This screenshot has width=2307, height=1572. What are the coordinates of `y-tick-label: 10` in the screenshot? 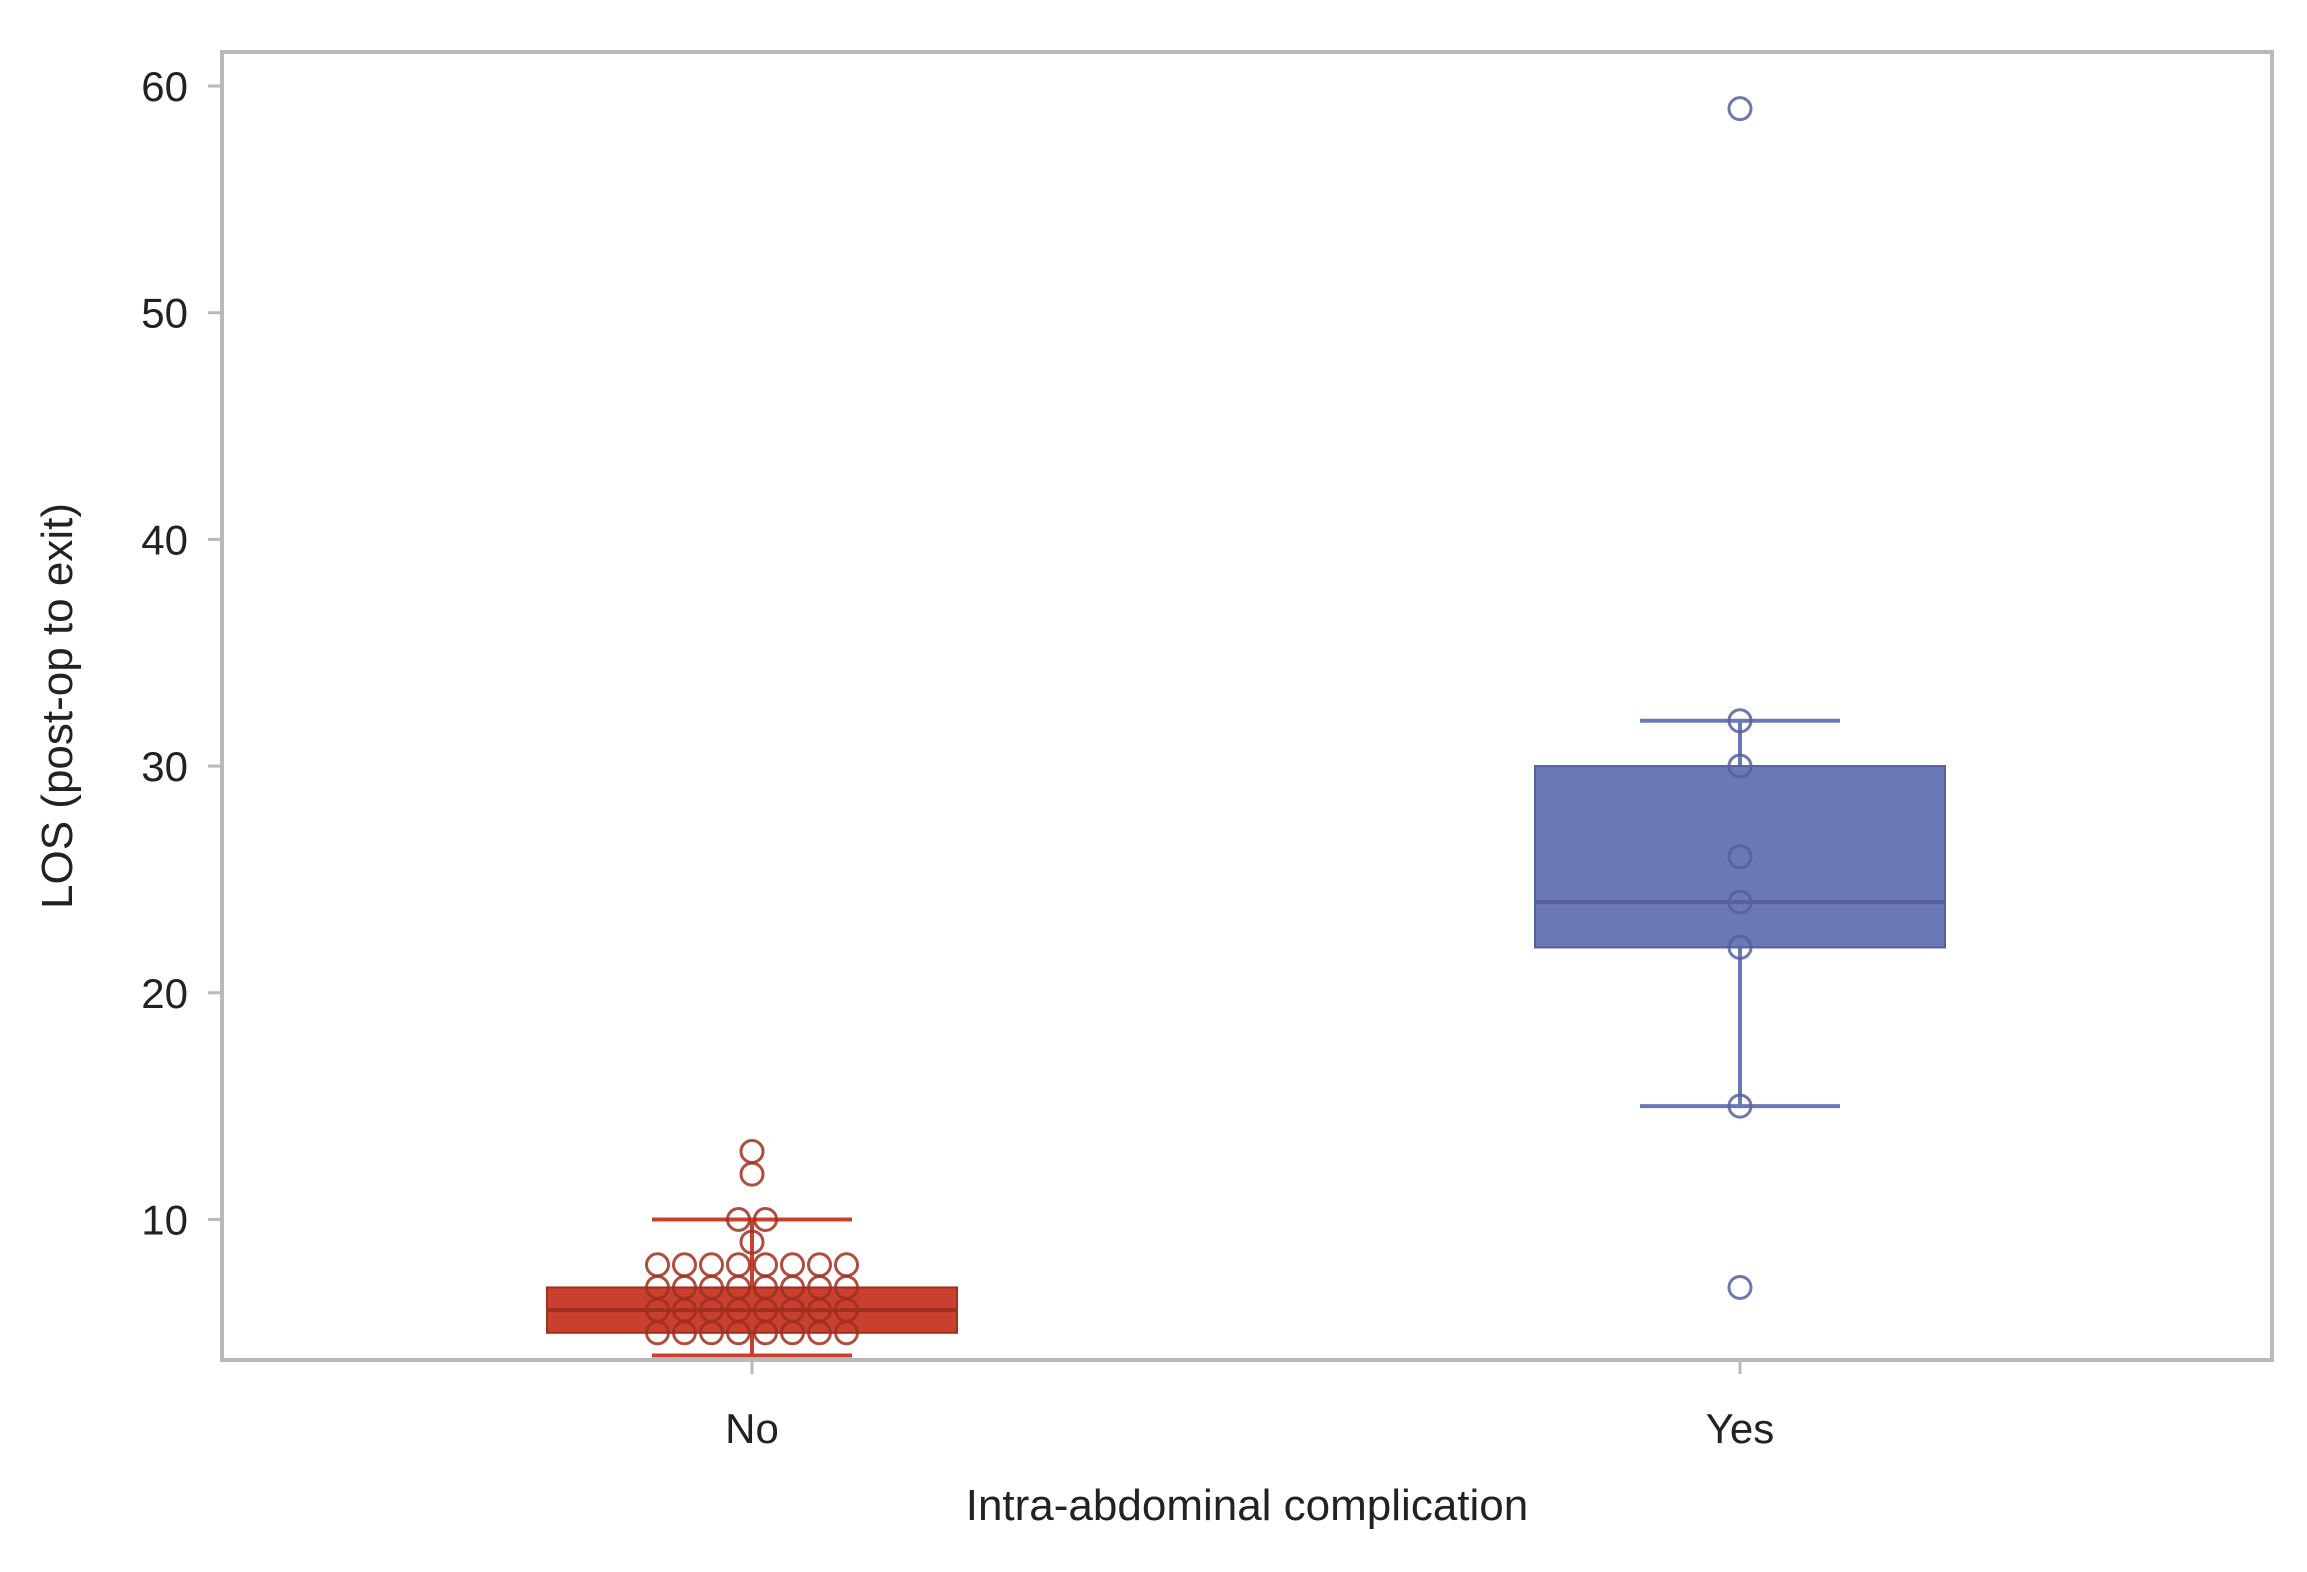 It's located at (164, 1219).